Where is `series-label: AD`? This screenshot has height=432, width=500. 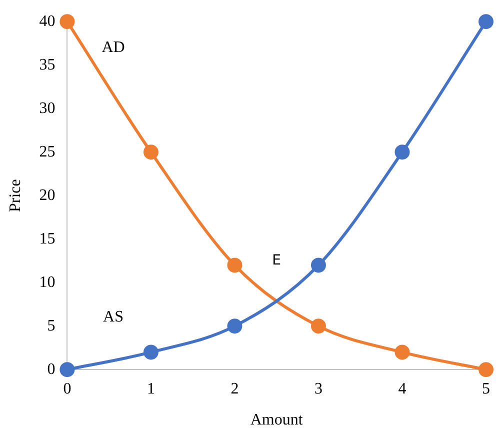 series-label: AD is located at coordinates (113, 47).